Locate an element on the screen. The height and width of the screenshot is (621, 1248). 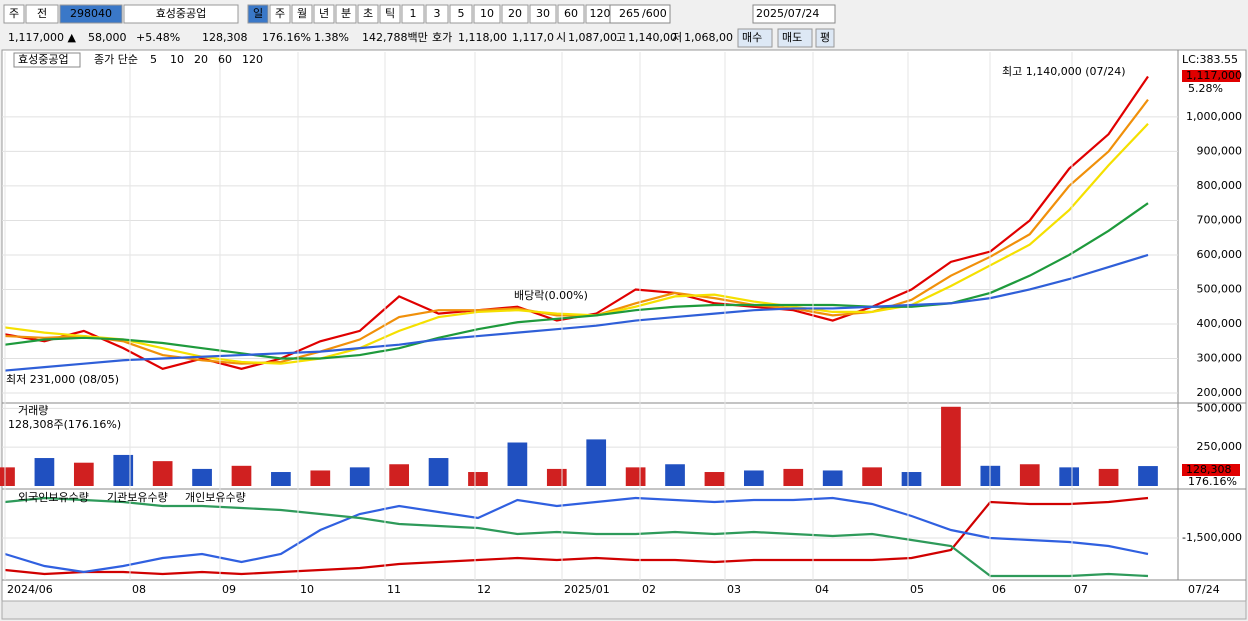
x-tick-label: 2024/06 is located at coordinates (30, 589).